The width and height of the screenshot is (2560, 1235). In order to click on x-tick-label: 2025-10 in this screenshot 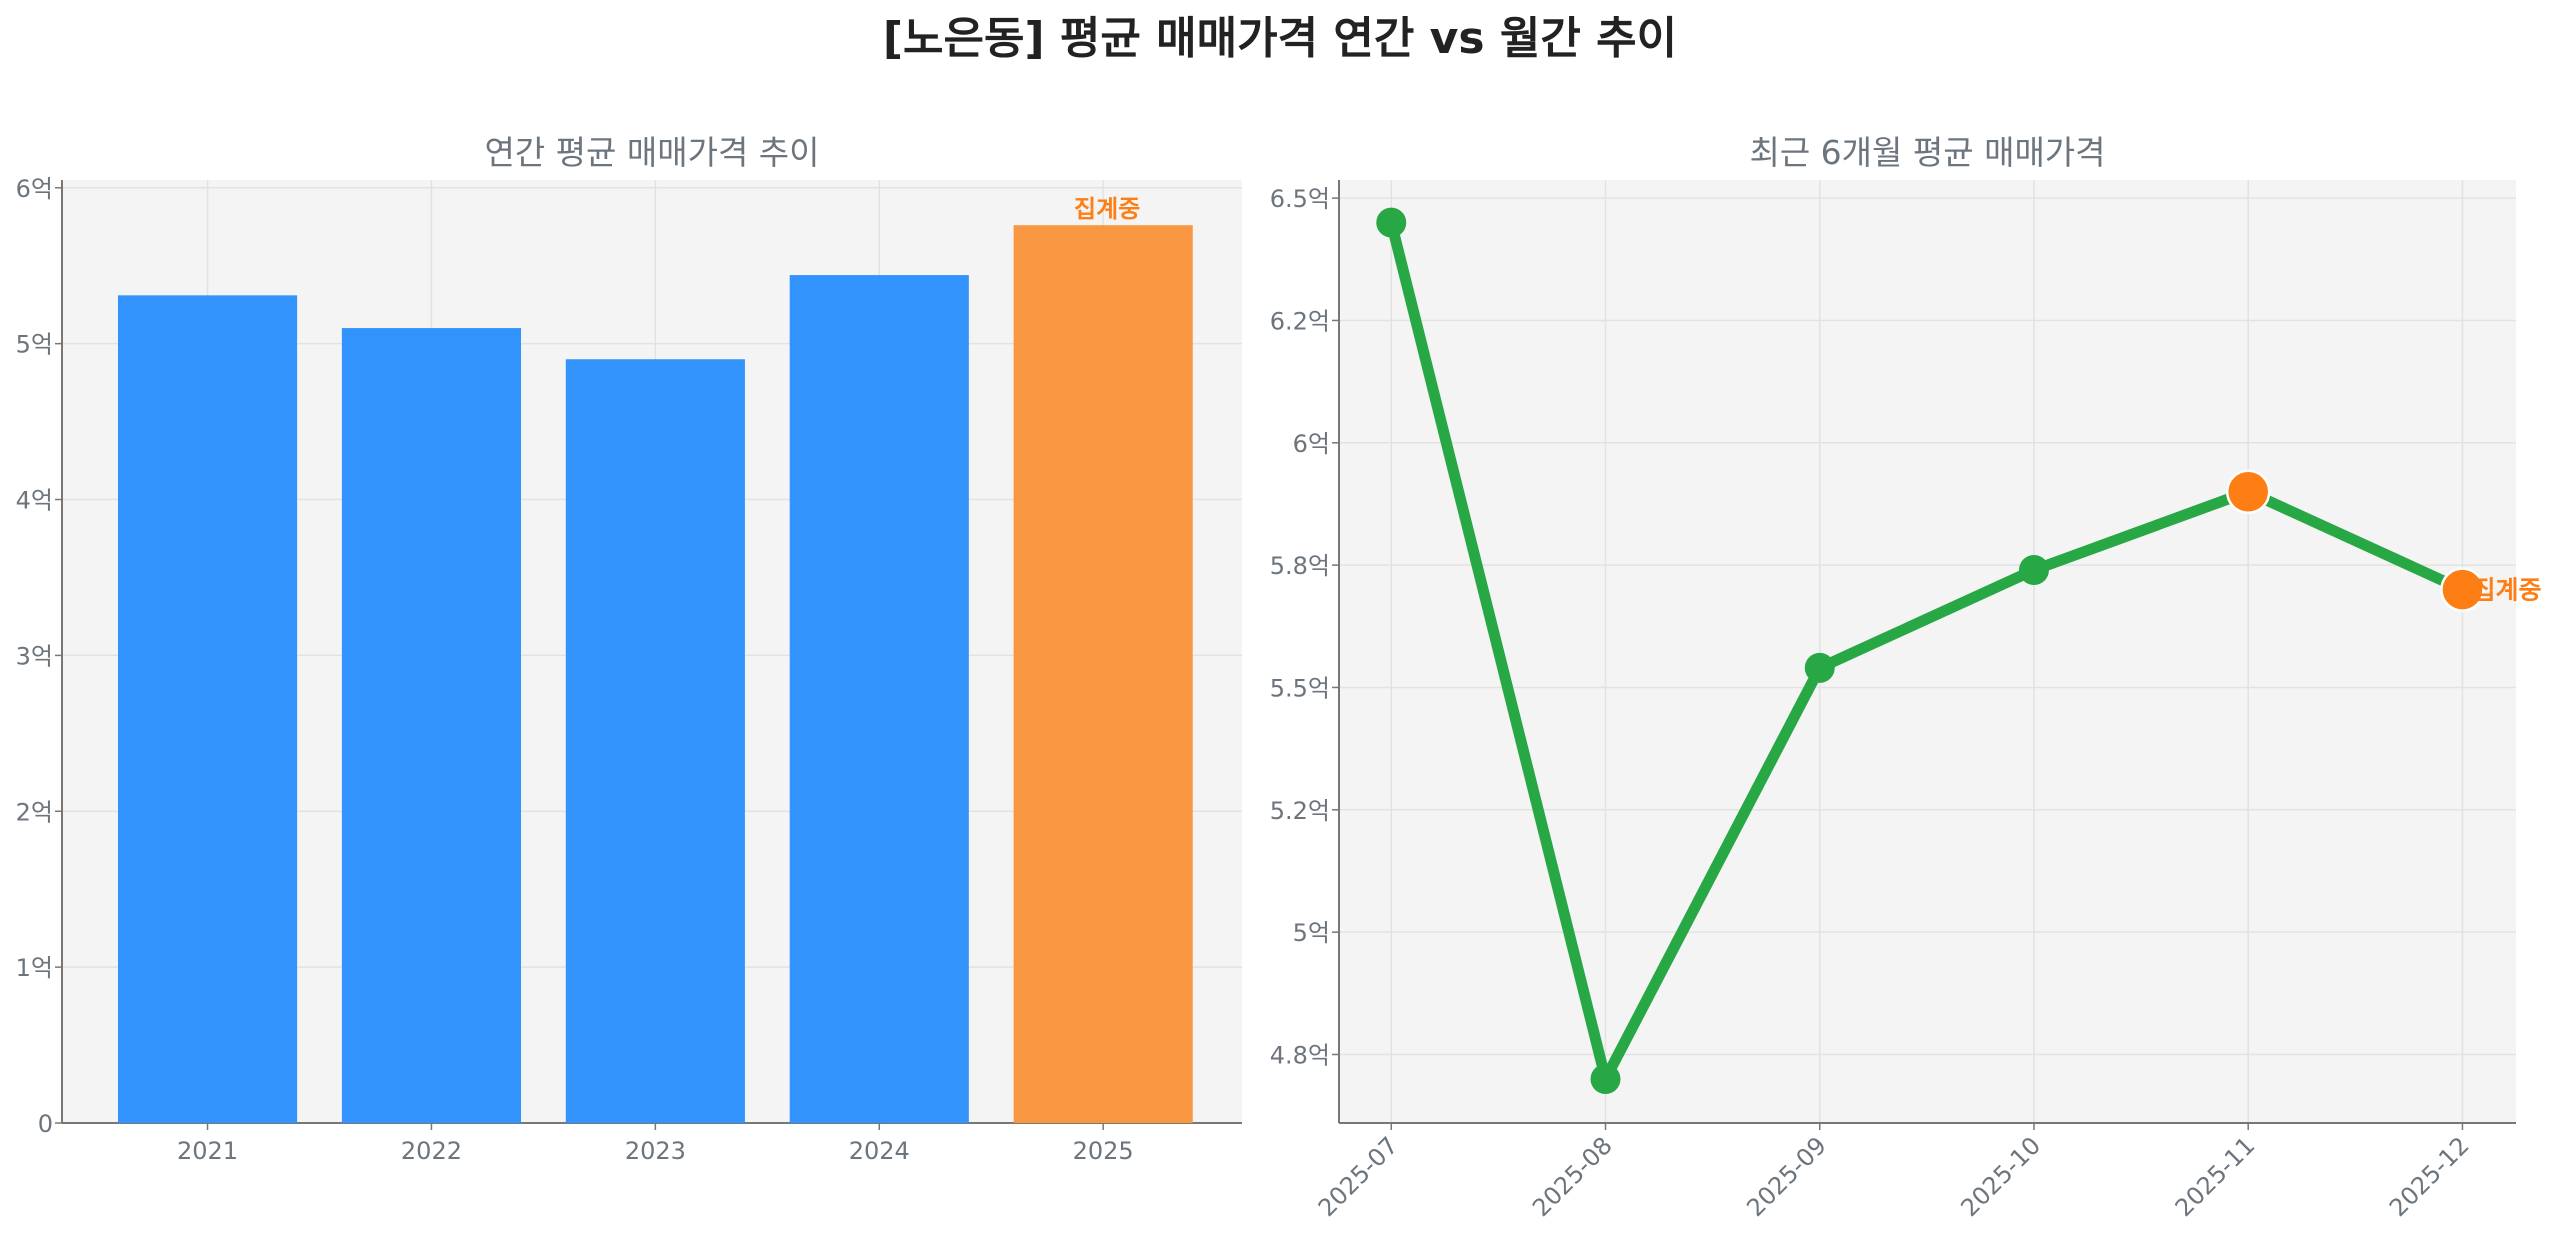, I will do `click(2001, 1176)`.